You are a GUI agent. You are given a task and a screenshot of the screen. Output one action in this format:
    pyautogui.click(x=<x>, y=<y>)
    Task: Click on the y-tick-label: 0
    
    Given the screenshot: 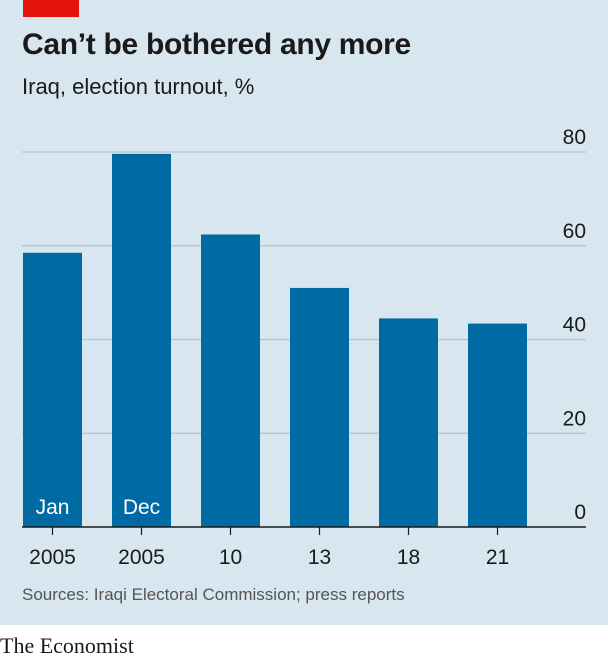 What is the action you would take?
    pyautogui.click(x=580, y=512)
    